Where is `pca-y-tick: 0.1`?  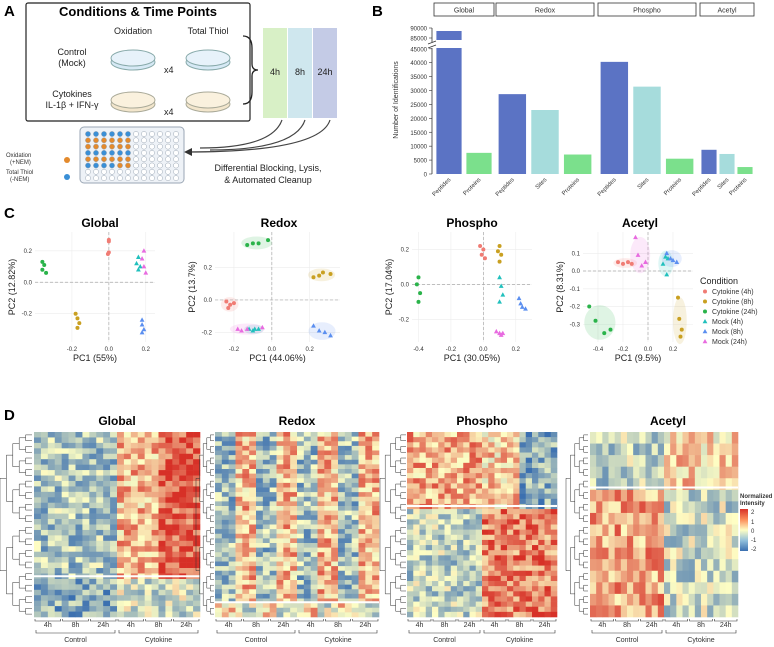
pca-y-tick: 0.1 is located at coordinates (576, 254).